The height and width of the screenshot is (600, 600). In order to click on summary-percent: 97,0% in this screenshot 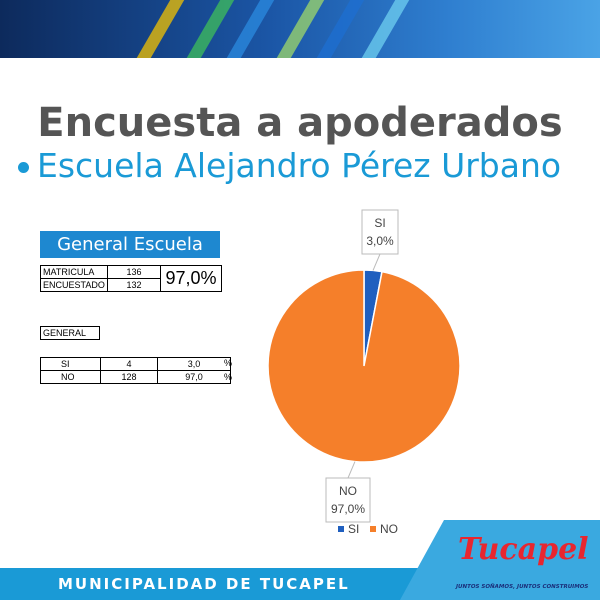, I will do `click(191, 278)`.